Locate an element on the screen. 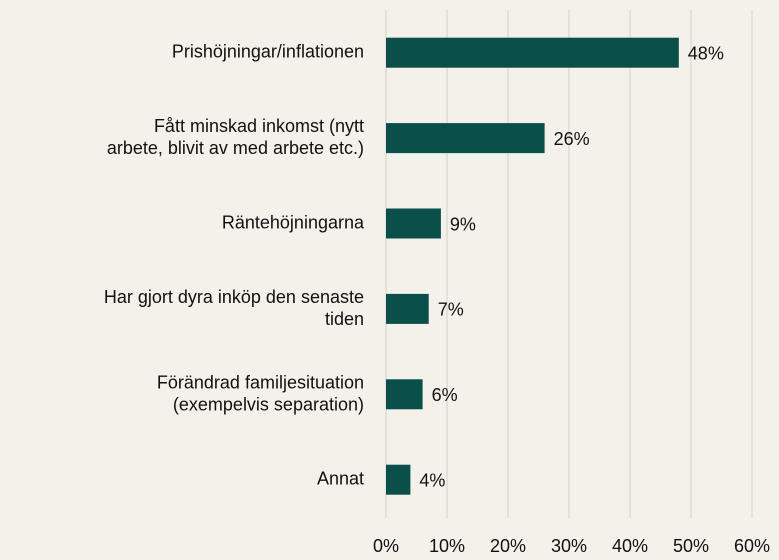  y-tick-label: Räntehöjningarna is located at coordinates (293, 222).